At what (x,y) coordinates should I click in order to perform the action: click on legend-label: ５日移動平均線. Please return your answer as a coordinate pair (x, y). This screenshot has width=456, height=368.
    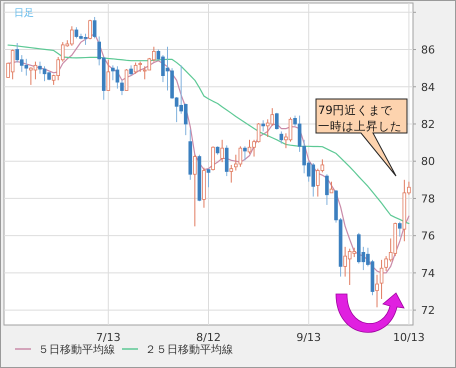
    Looking at the image, I should click on (76, 349).